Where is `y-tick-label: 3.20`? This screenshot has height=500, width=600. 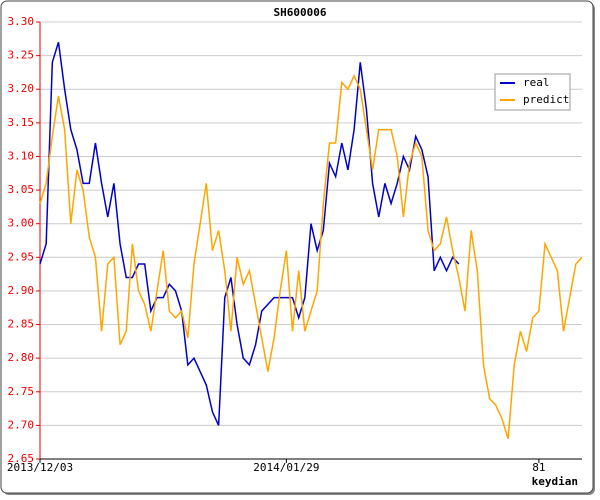 y-tick-label: 3.20 is located at coordinates (21, 88).